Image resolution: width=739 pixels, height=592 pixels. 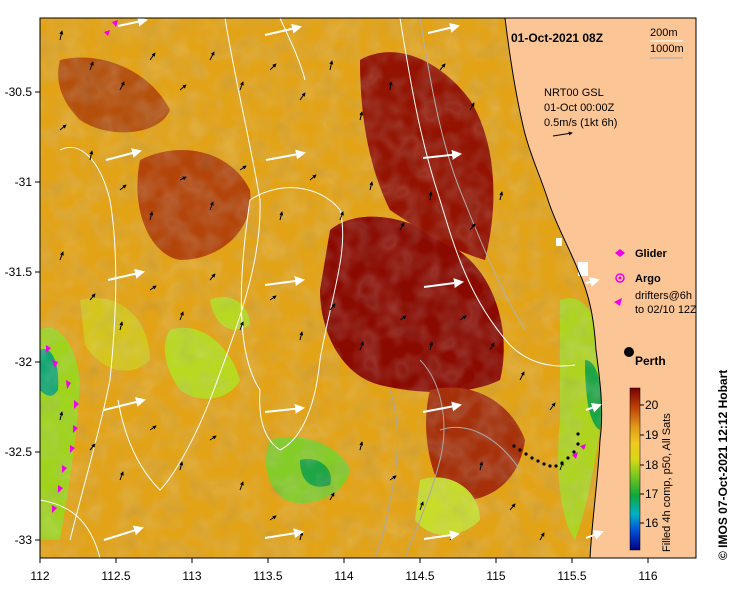 What do you see at coordinates (652, 405) in the screenshot?
I see `colorbar-tick: 20` at bounding box center [652, 405].